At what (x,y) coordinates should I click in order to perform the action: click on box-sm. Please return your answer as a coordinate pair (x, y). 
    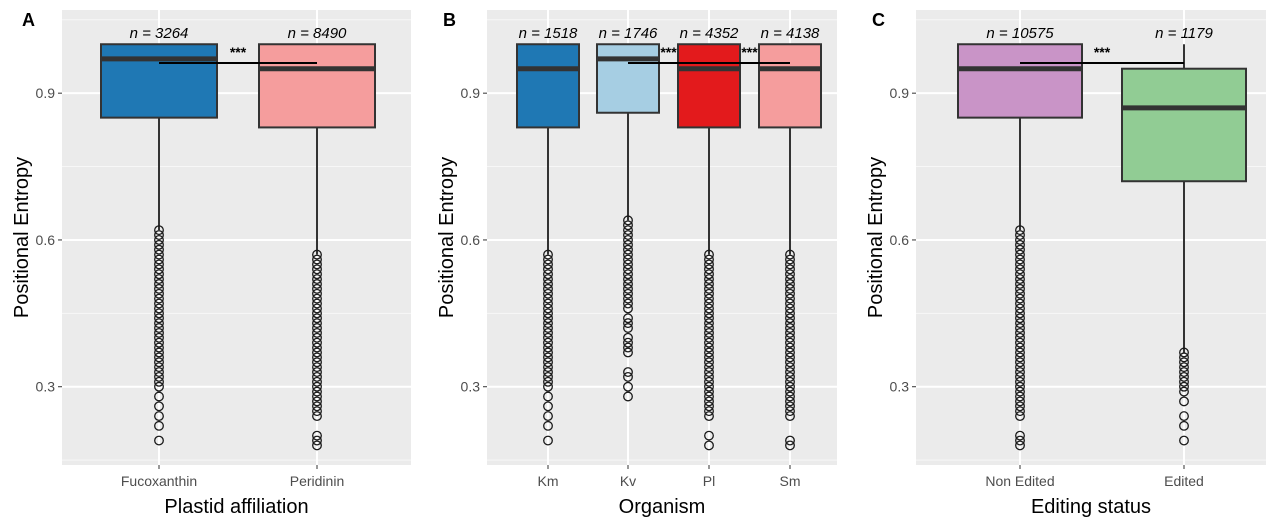
    Looking at the image, I should click on (790, 247).